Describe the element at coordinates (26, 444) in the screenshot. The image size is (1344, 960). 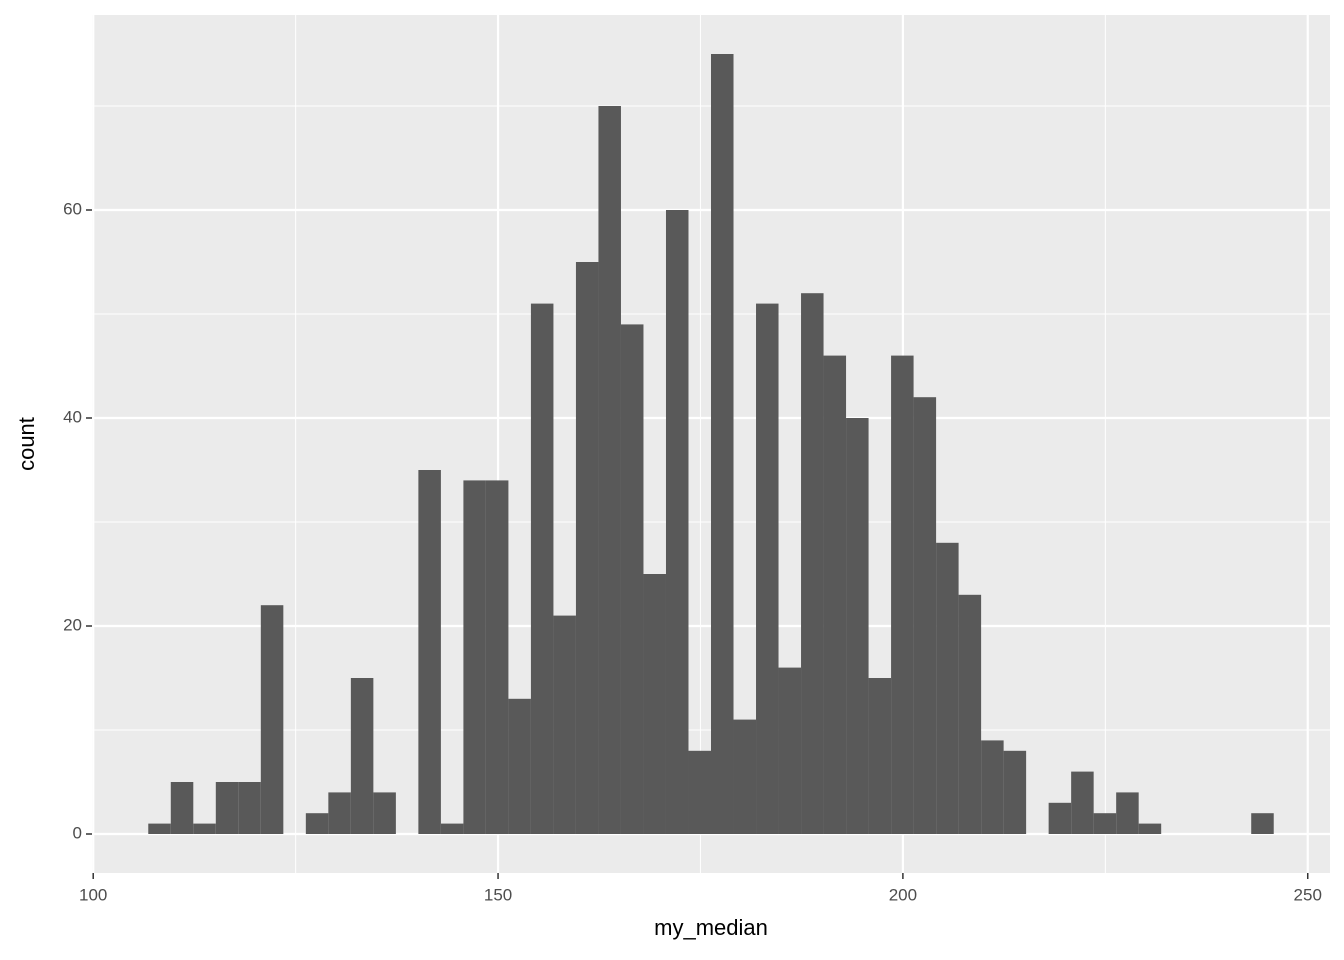
I see `y-axis-title: count` at that location.